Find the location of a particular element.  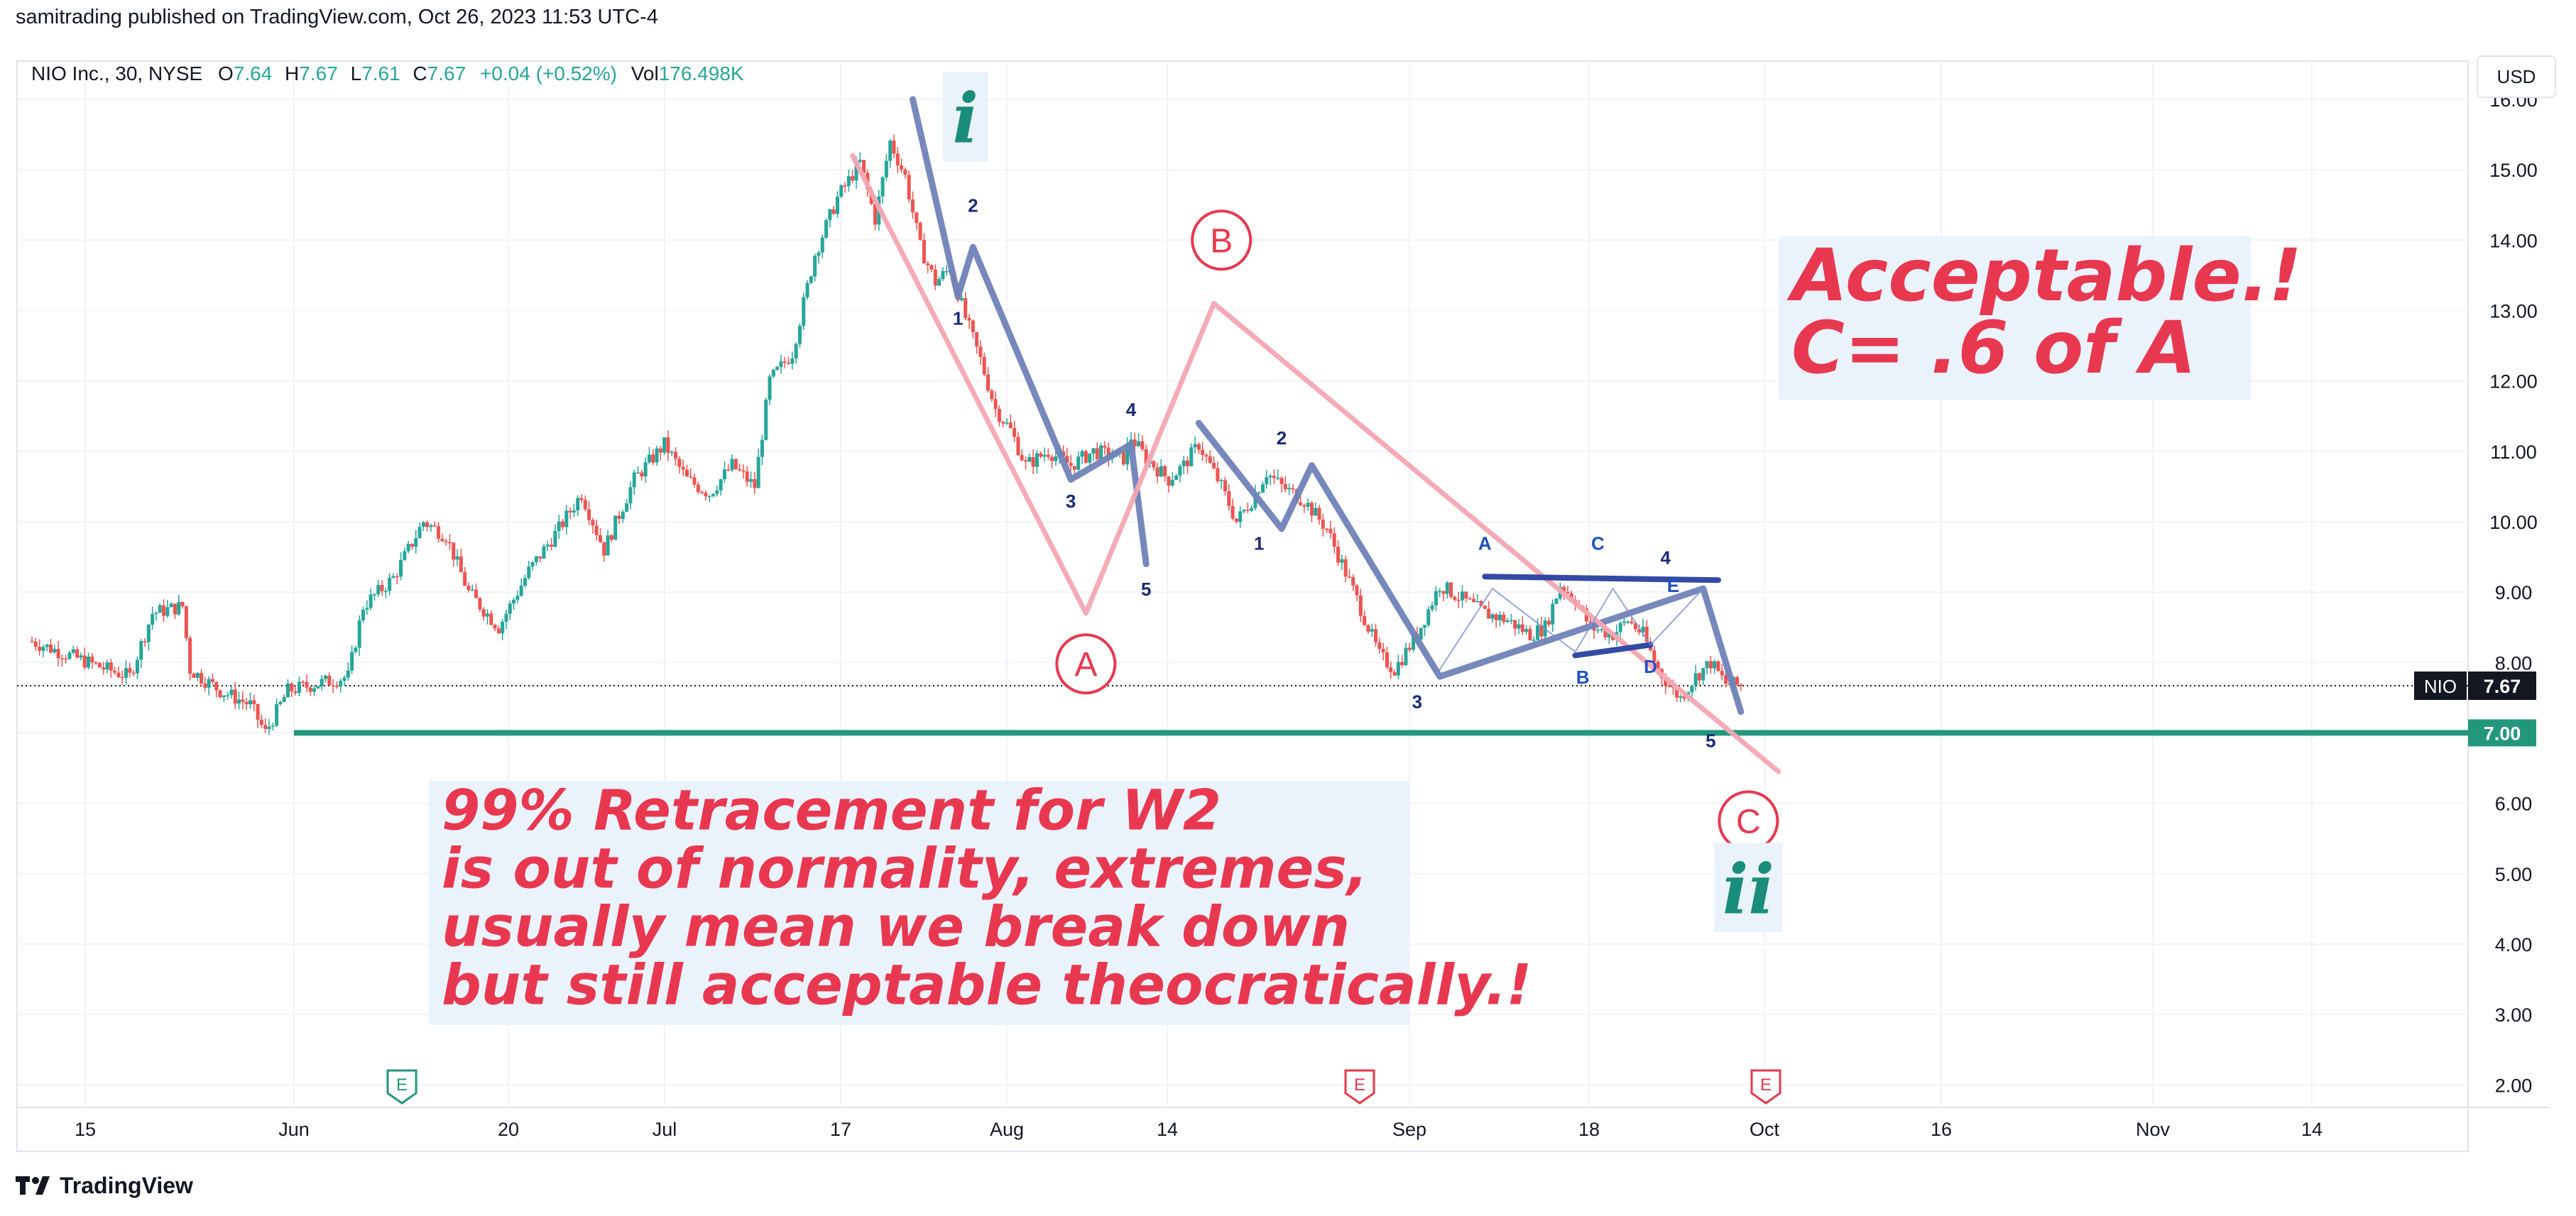

tradingview-logo-icon is located at coordinates (33, 1185).